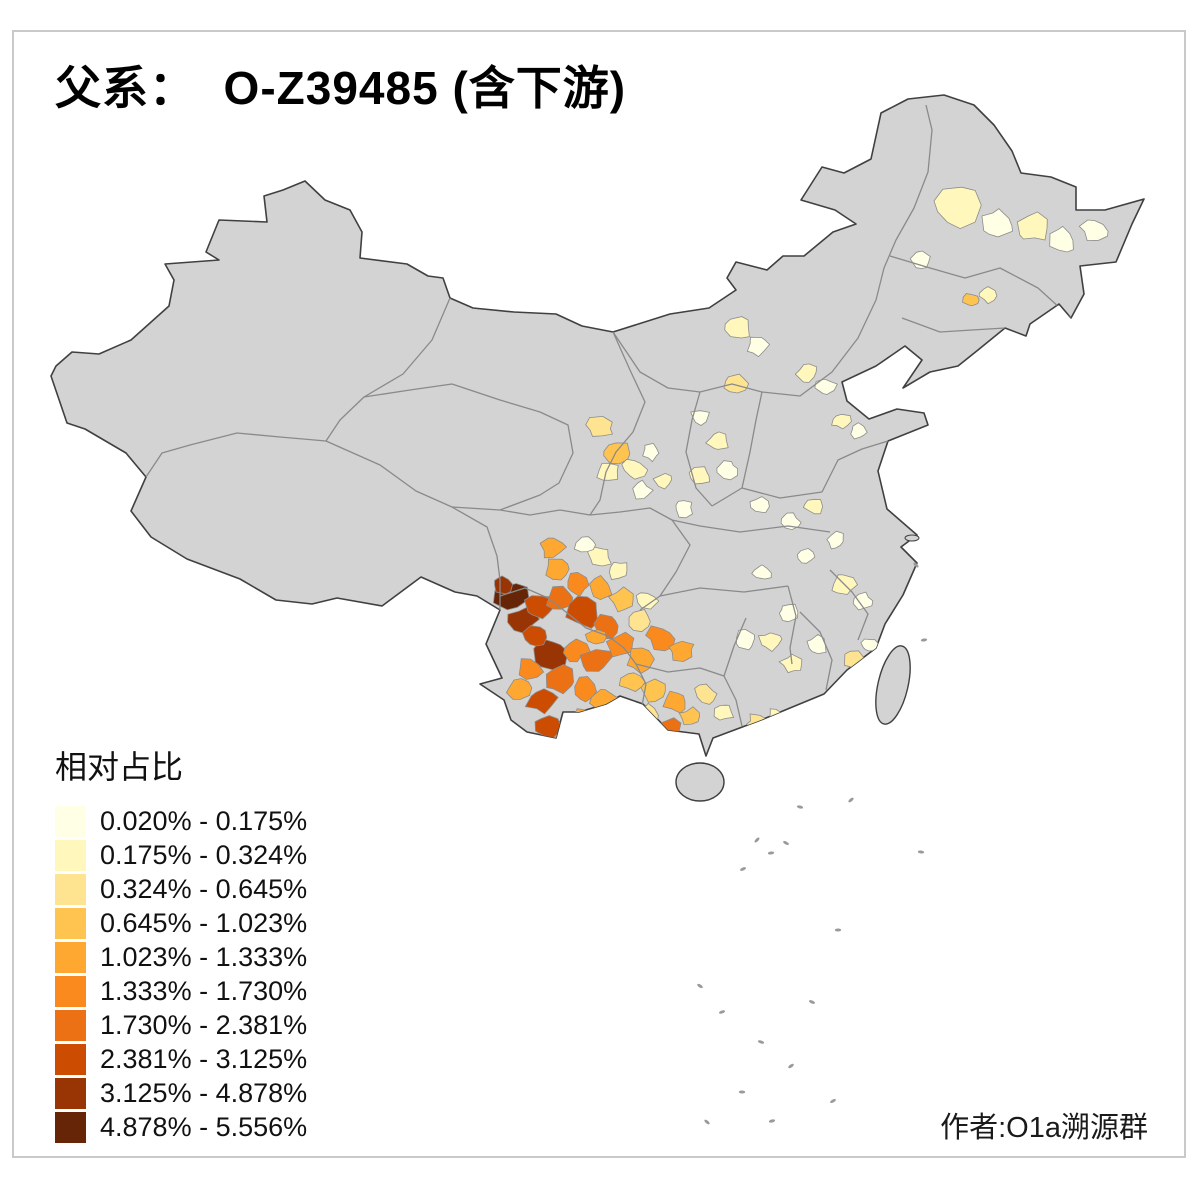 This screenshot has height=1200, width=1200. What do you see at coordinates (119, 767) in the screenshot?
I see `legend-title: 相对占比` at bounding box center [119, 767].